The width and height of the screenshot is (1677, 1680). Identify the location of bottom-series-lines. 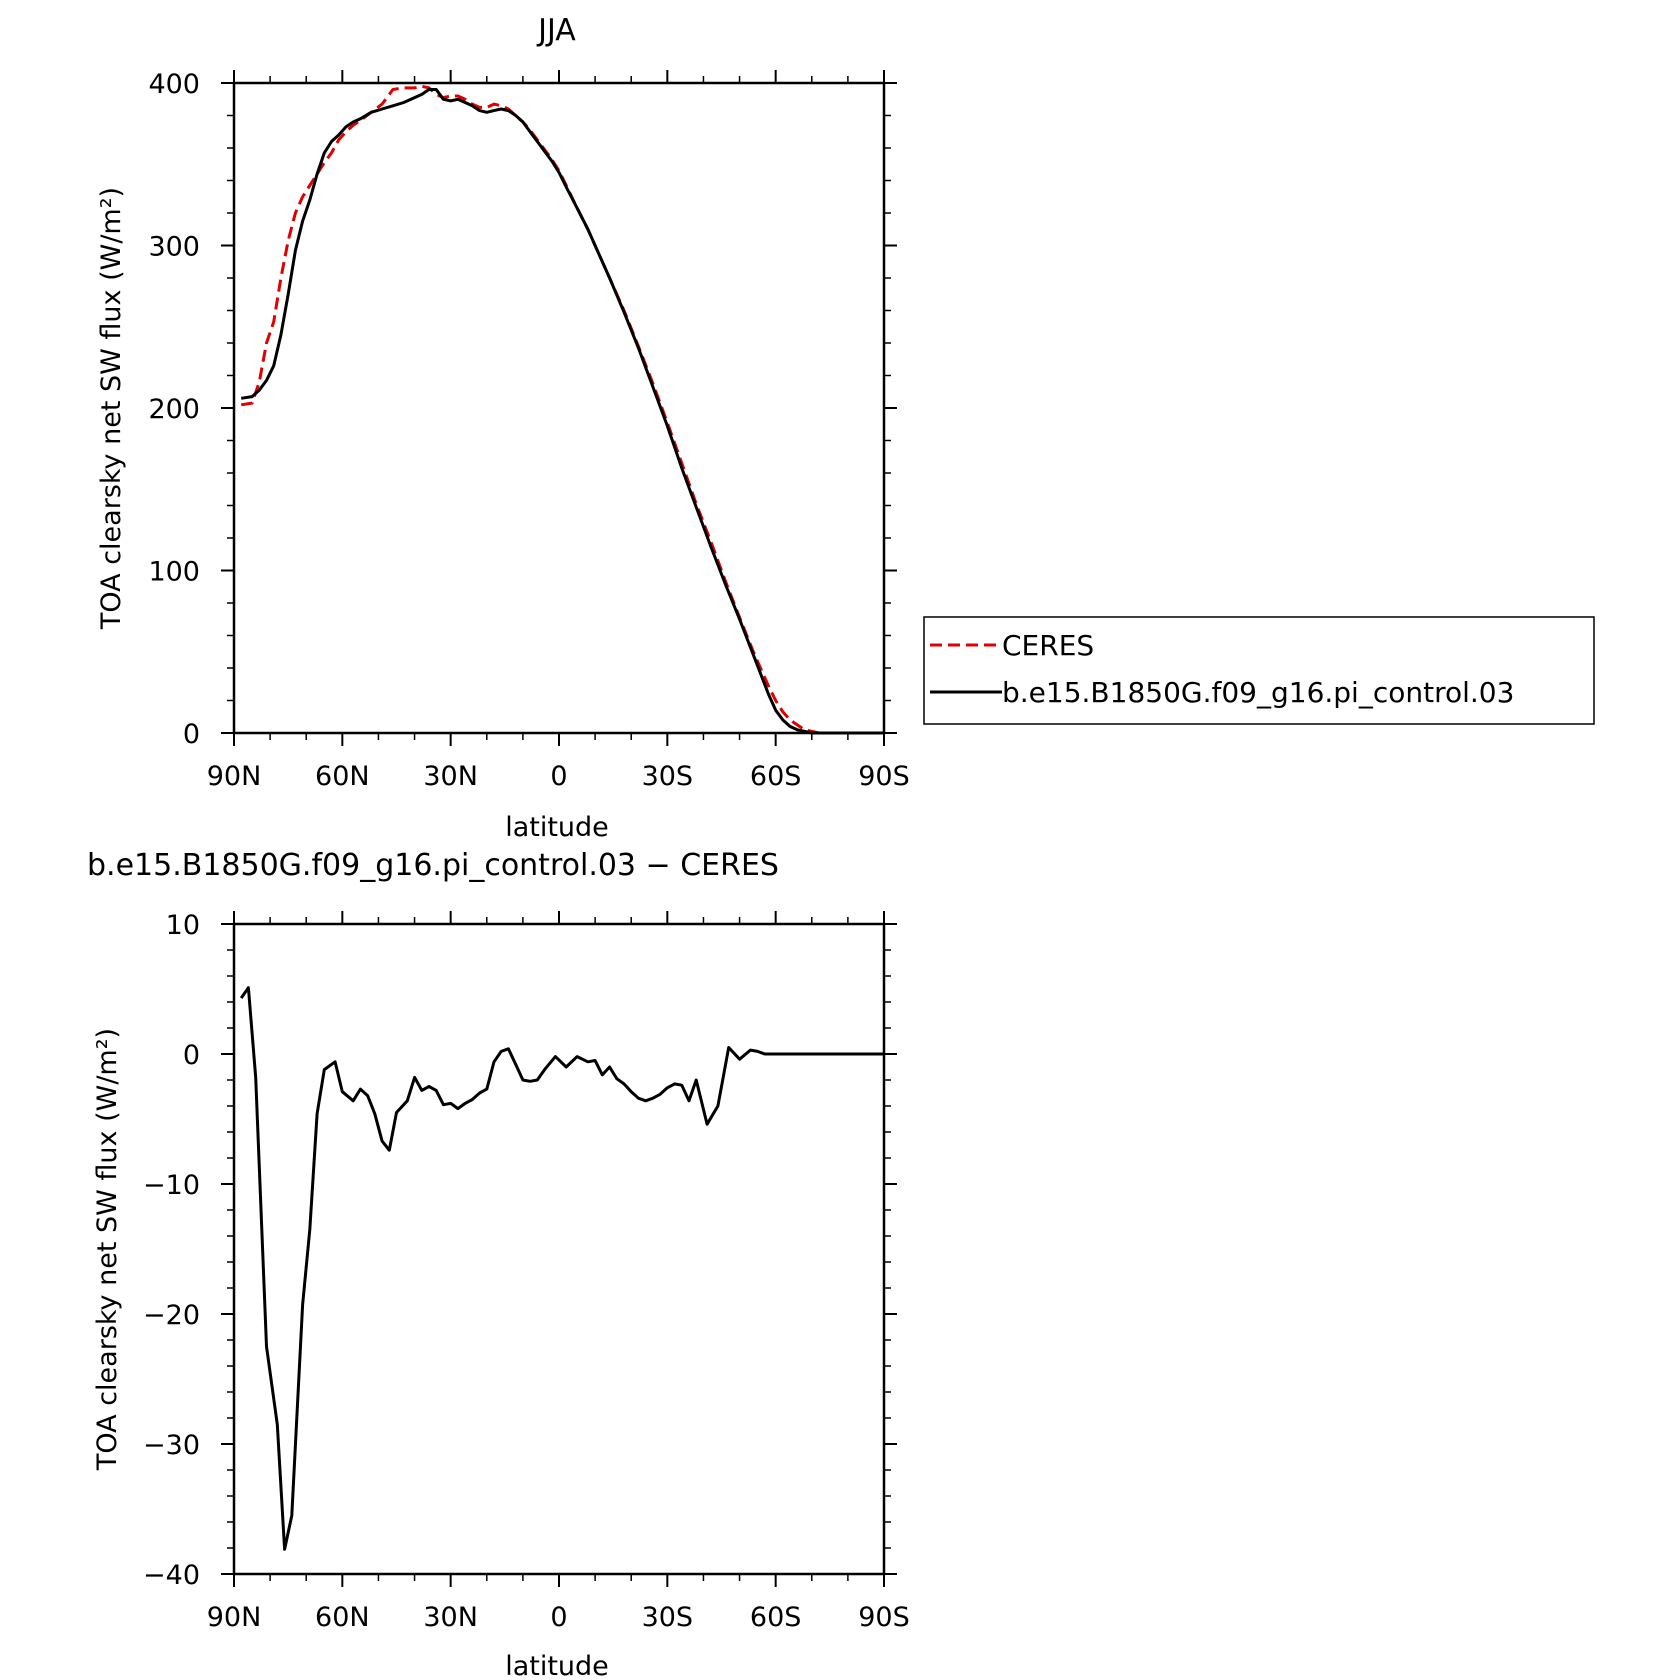
(561, 1268).